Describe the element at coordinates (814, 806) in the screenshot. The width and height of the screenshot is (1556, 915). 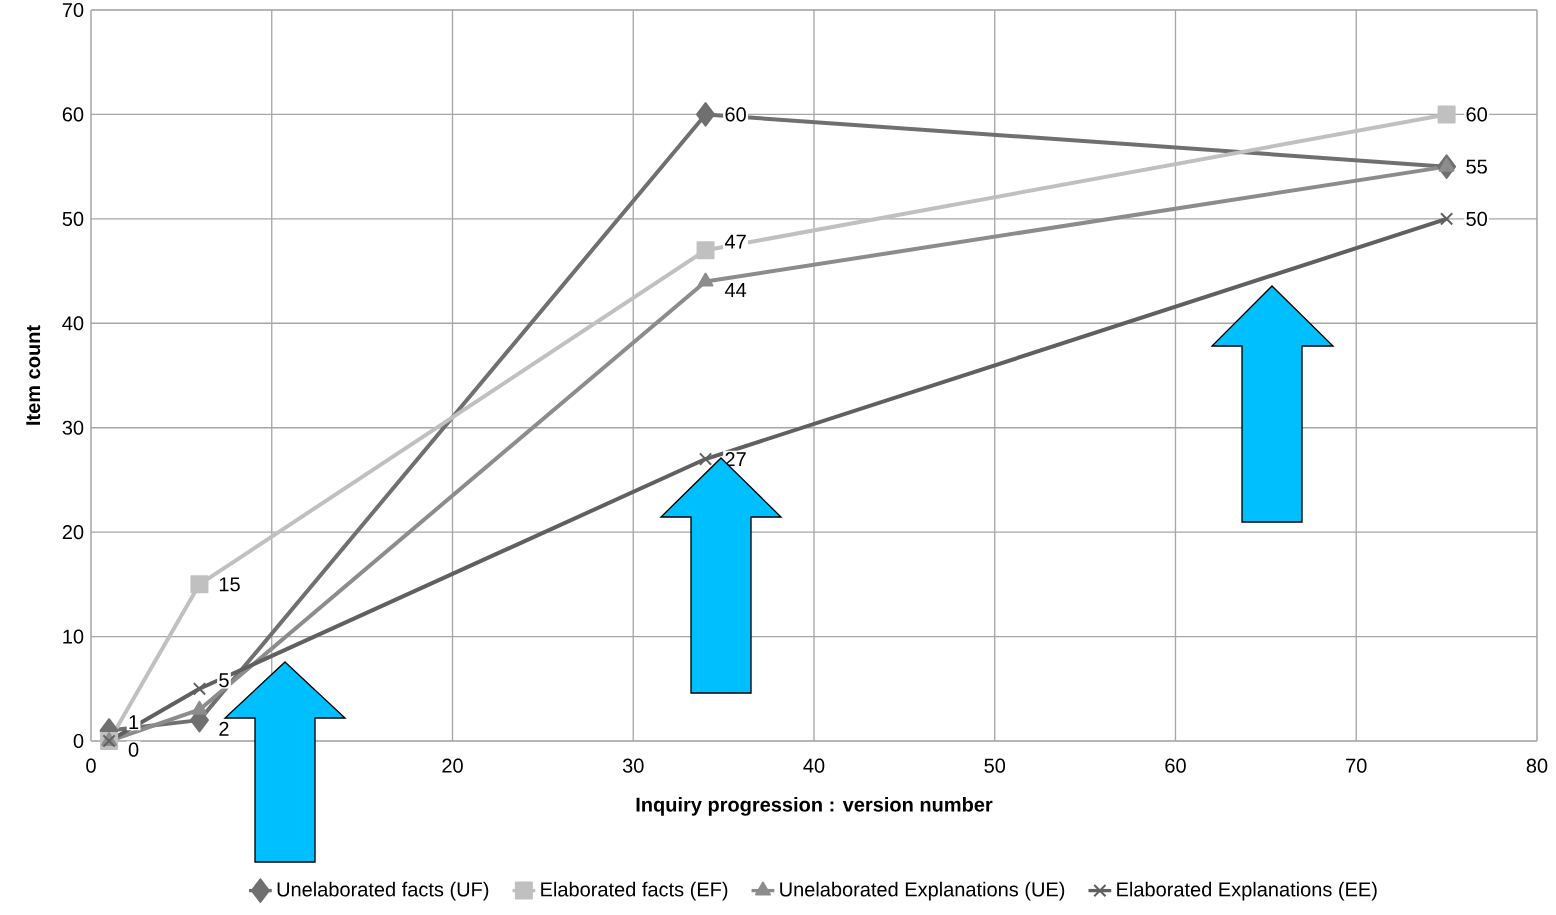
I see `x-axis-title: Inquiry progression : version number` at that location.